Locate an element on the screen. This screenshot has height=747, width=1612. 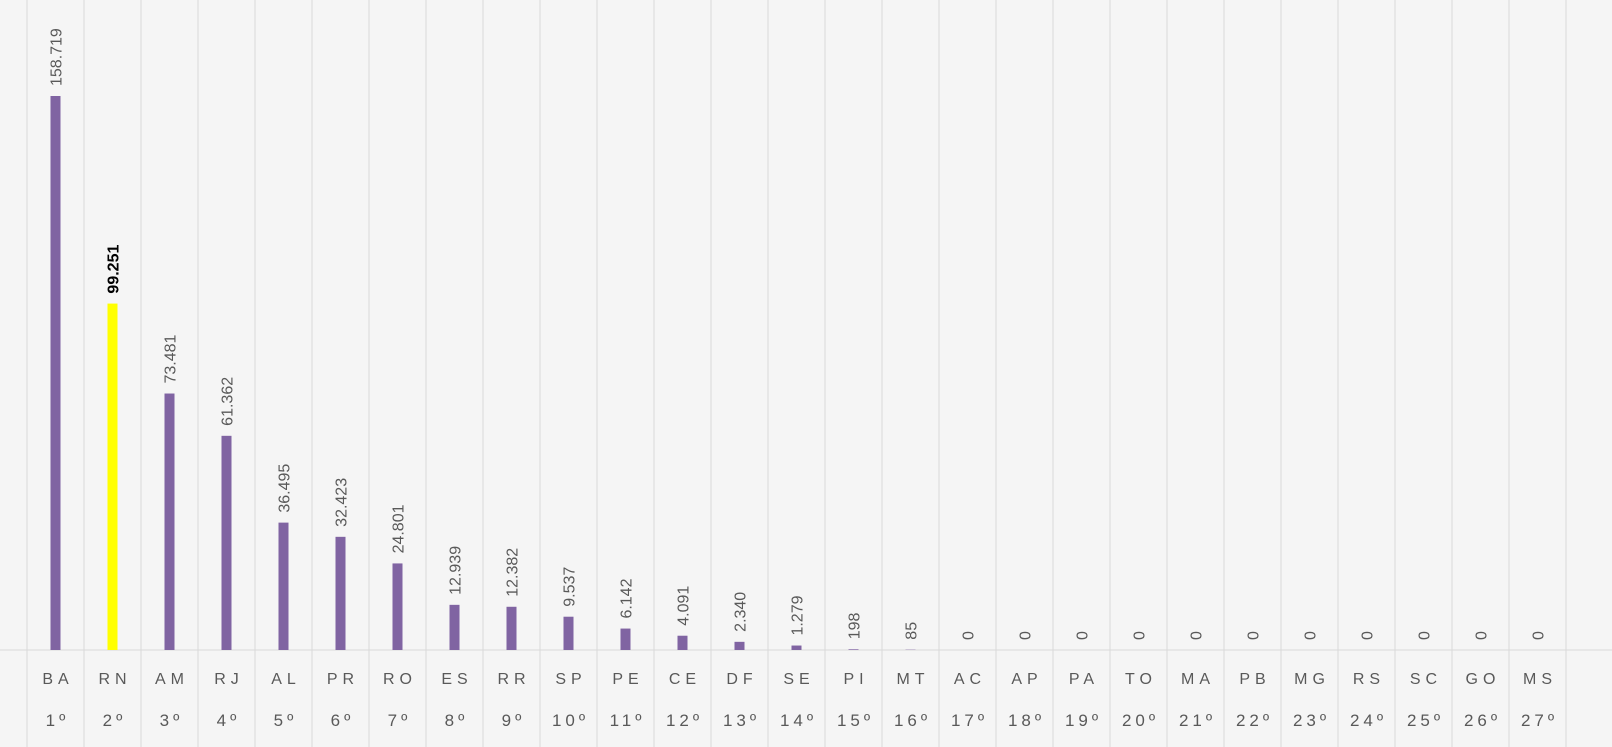
bar-pe is located at coordinates (625, 639).